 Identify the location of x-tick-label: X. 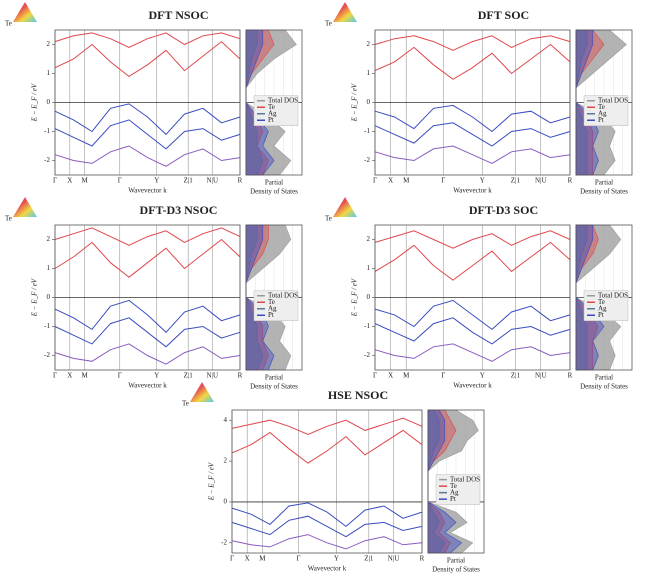
(69, 376).